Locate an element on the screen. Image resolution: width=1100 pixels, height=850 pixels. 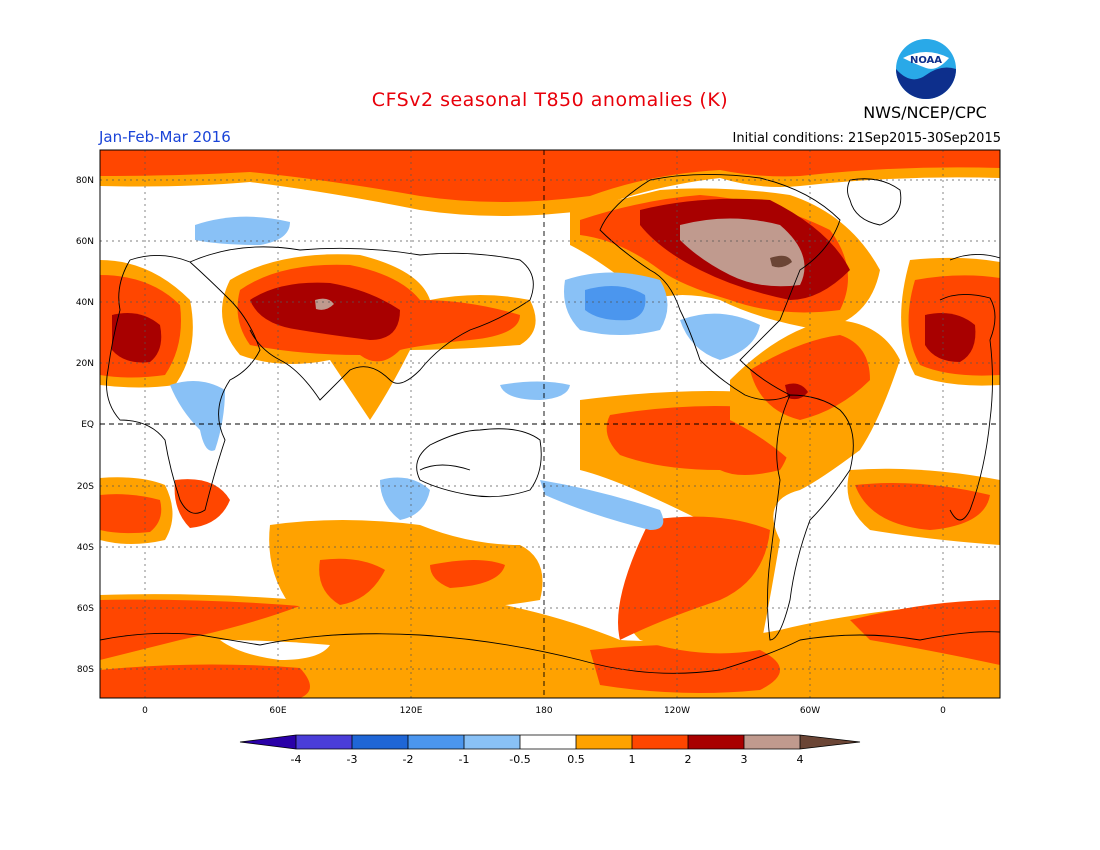
latitude-labels: 80N 60N 40N 20N EQ 20S 40S 60S 80S is located at coordinates (85, 425).